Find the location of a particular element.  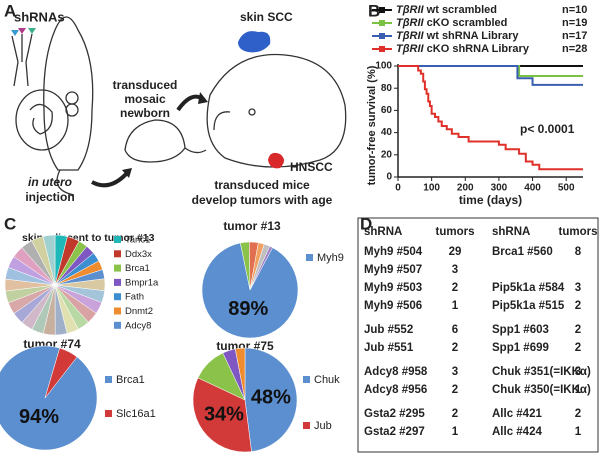

y-tick-label: 0 is located at coordinates (389, 177).